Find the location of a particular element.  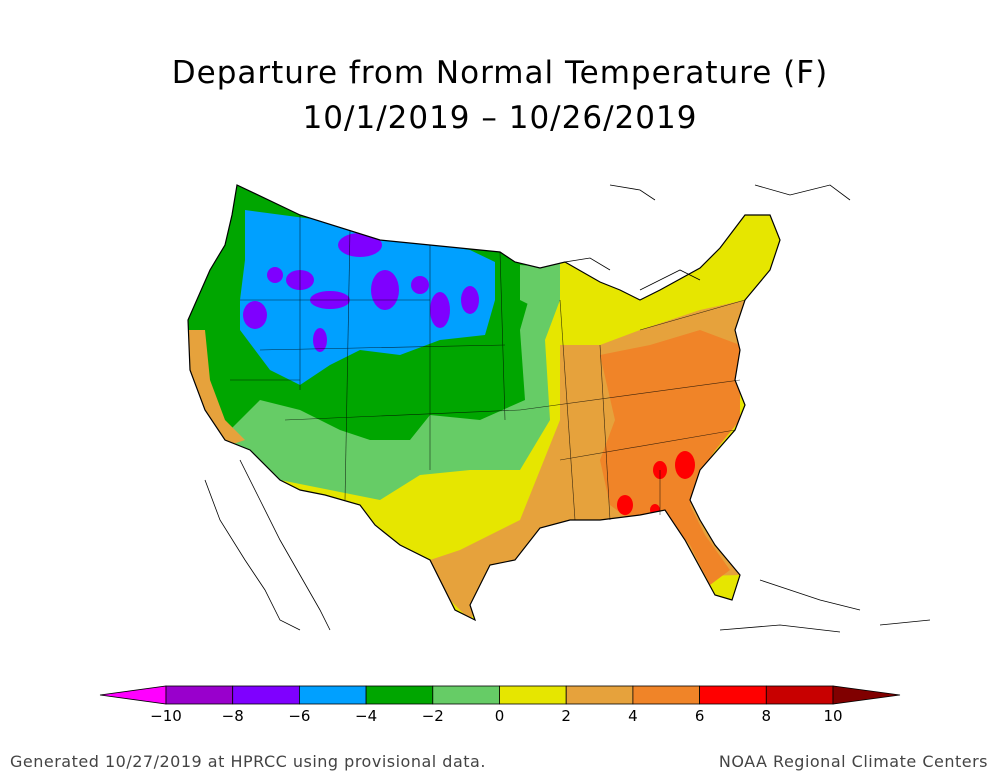

legend-tick-label: −6 is located at coordinates (299, 716).